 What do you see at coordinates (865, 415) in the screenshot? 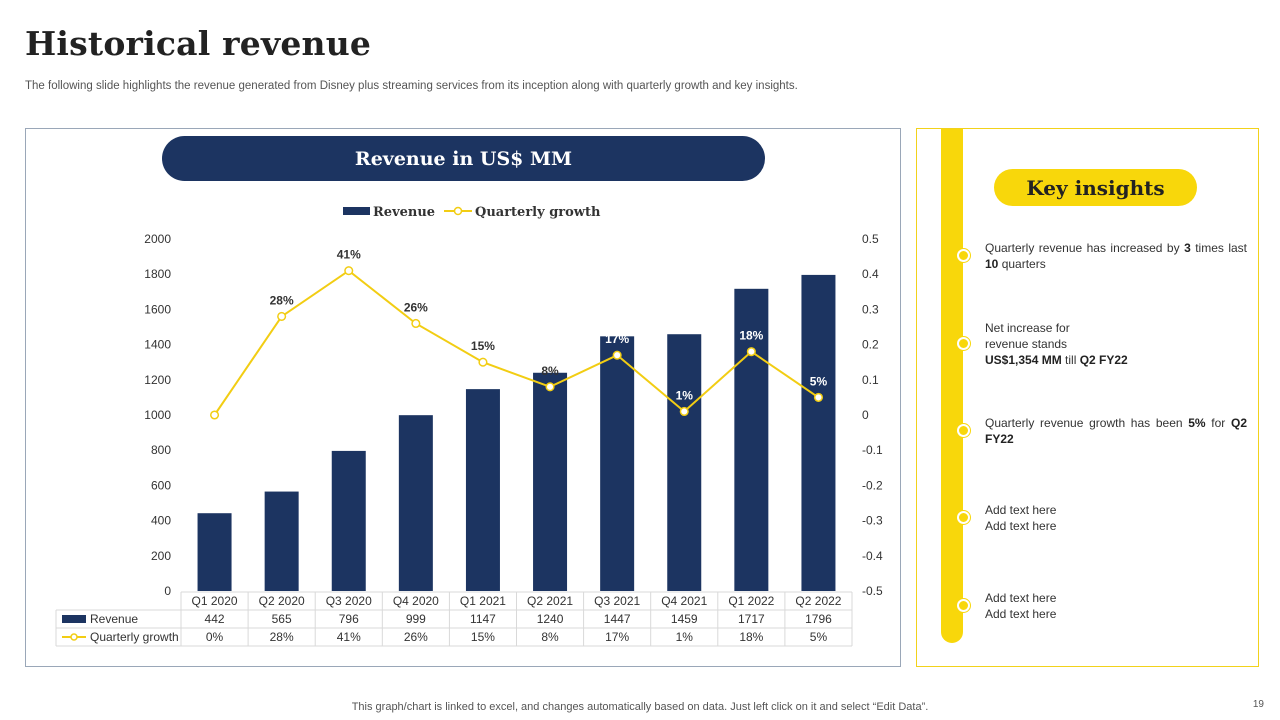
I see `y-right-tick-label: 0` at bounding box center [865, 415].